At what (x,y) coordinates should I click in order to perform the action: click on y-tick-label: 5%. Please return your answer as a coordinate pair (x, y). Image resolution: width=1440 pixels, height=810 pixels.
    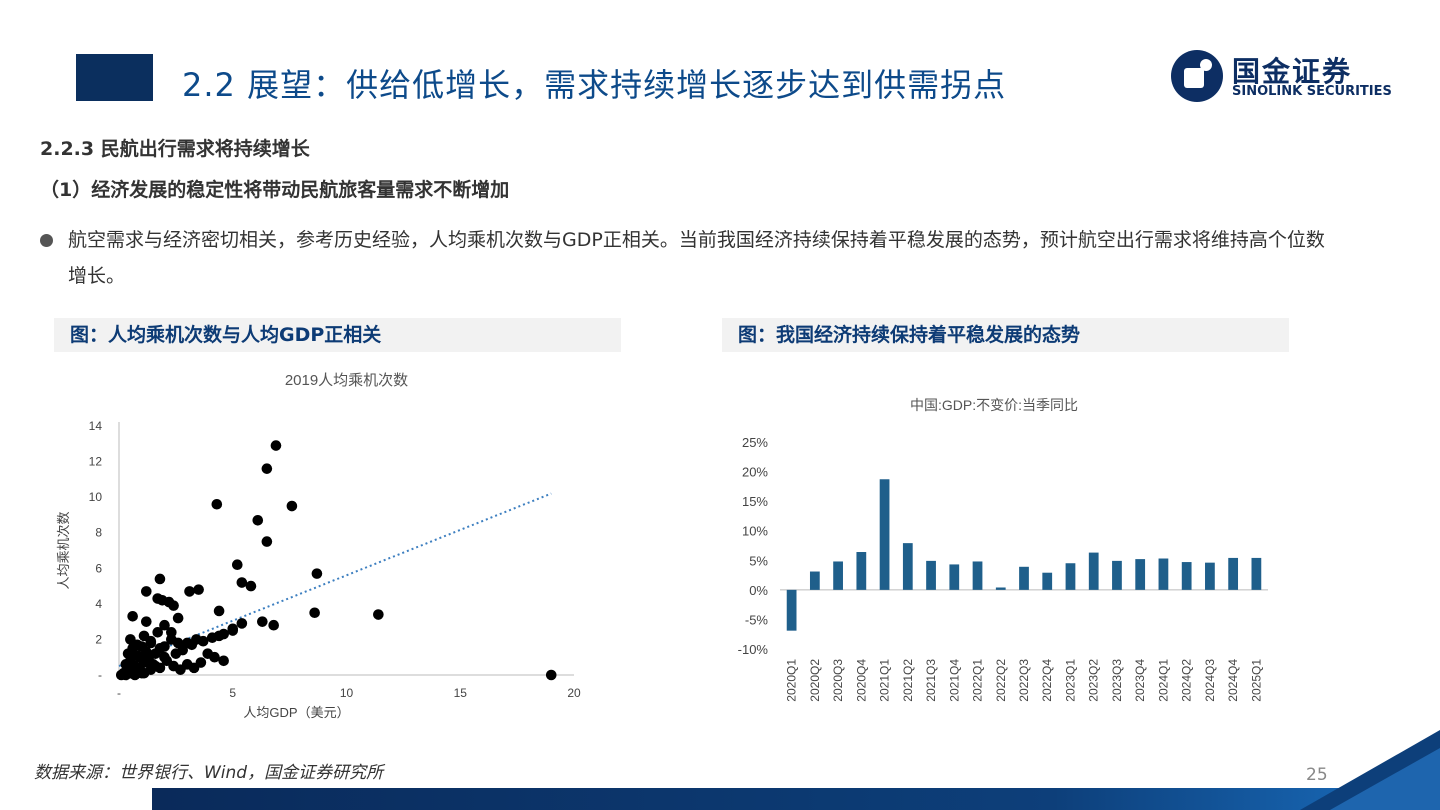
    Looking at the image, I should click on (758, 560).